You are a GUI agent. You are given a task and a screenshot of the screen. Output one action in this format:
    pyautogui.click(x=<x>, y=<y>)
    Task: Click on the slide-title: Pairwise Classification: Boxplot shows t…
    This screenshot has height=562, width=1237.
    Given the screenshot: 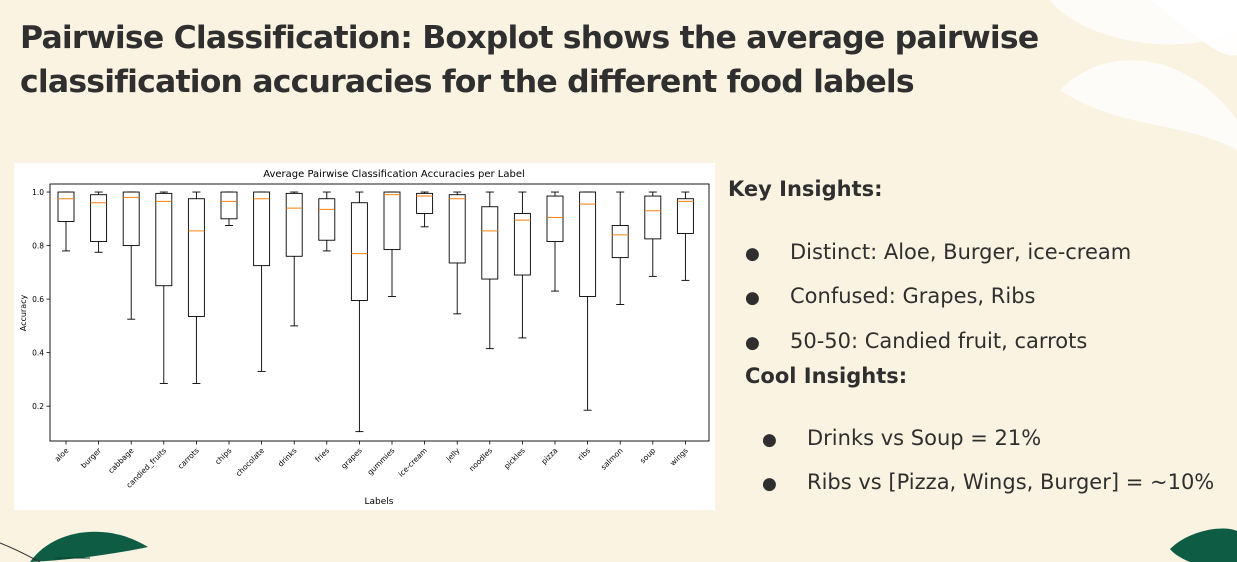 What is the action you would take?
    pyautogui.click(x=529, y=60)
    